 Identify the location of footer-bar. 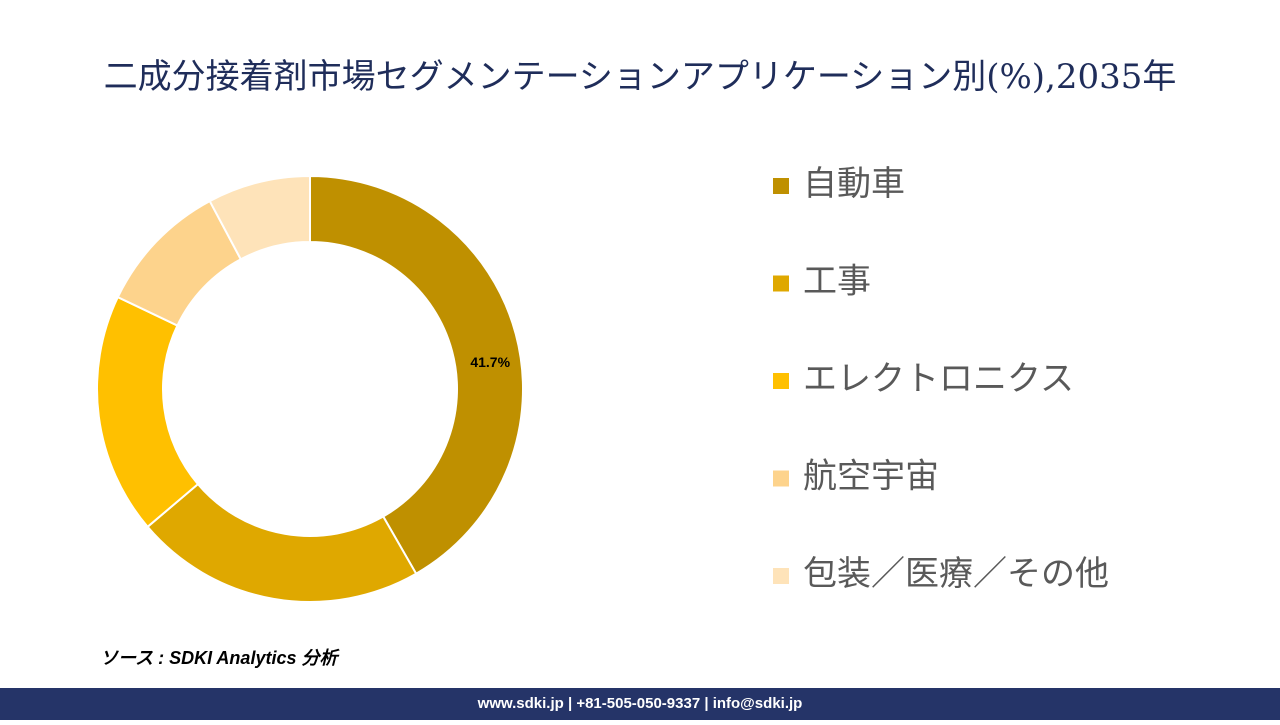
(640, 704).